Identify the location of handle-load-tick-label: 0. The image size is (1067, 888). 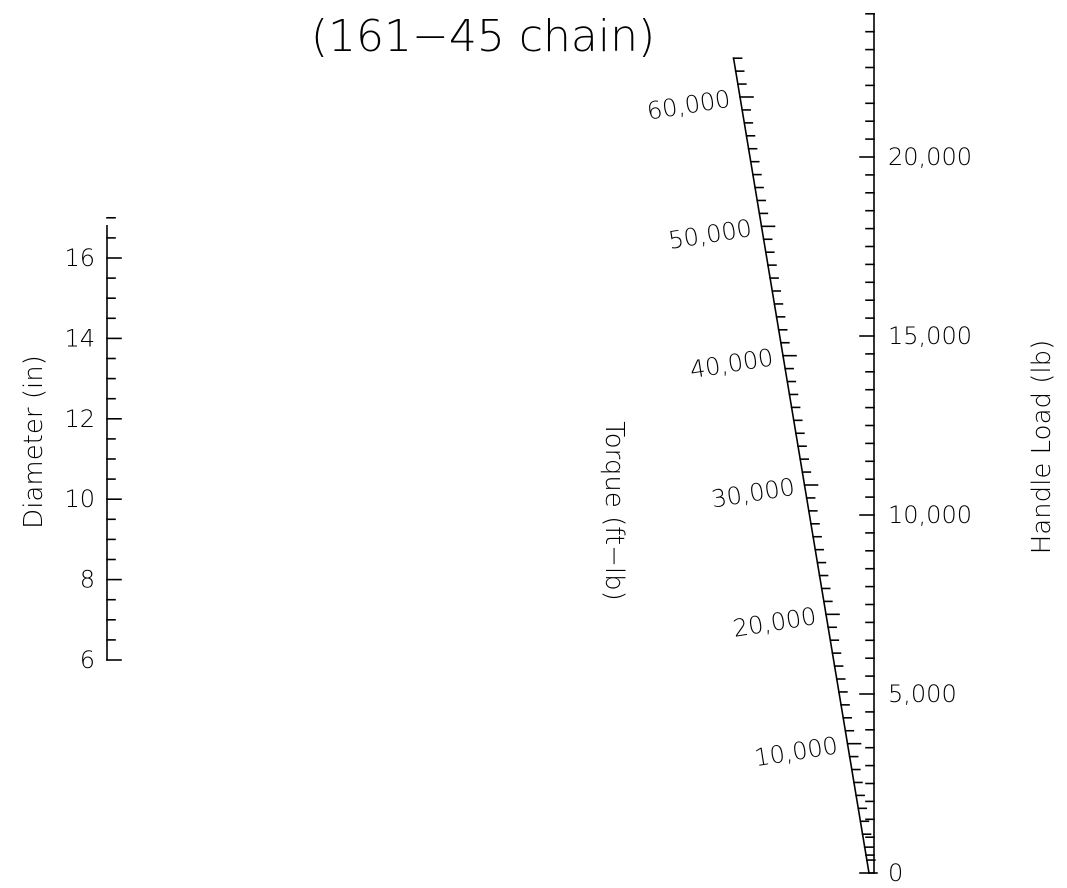
(895, 873).